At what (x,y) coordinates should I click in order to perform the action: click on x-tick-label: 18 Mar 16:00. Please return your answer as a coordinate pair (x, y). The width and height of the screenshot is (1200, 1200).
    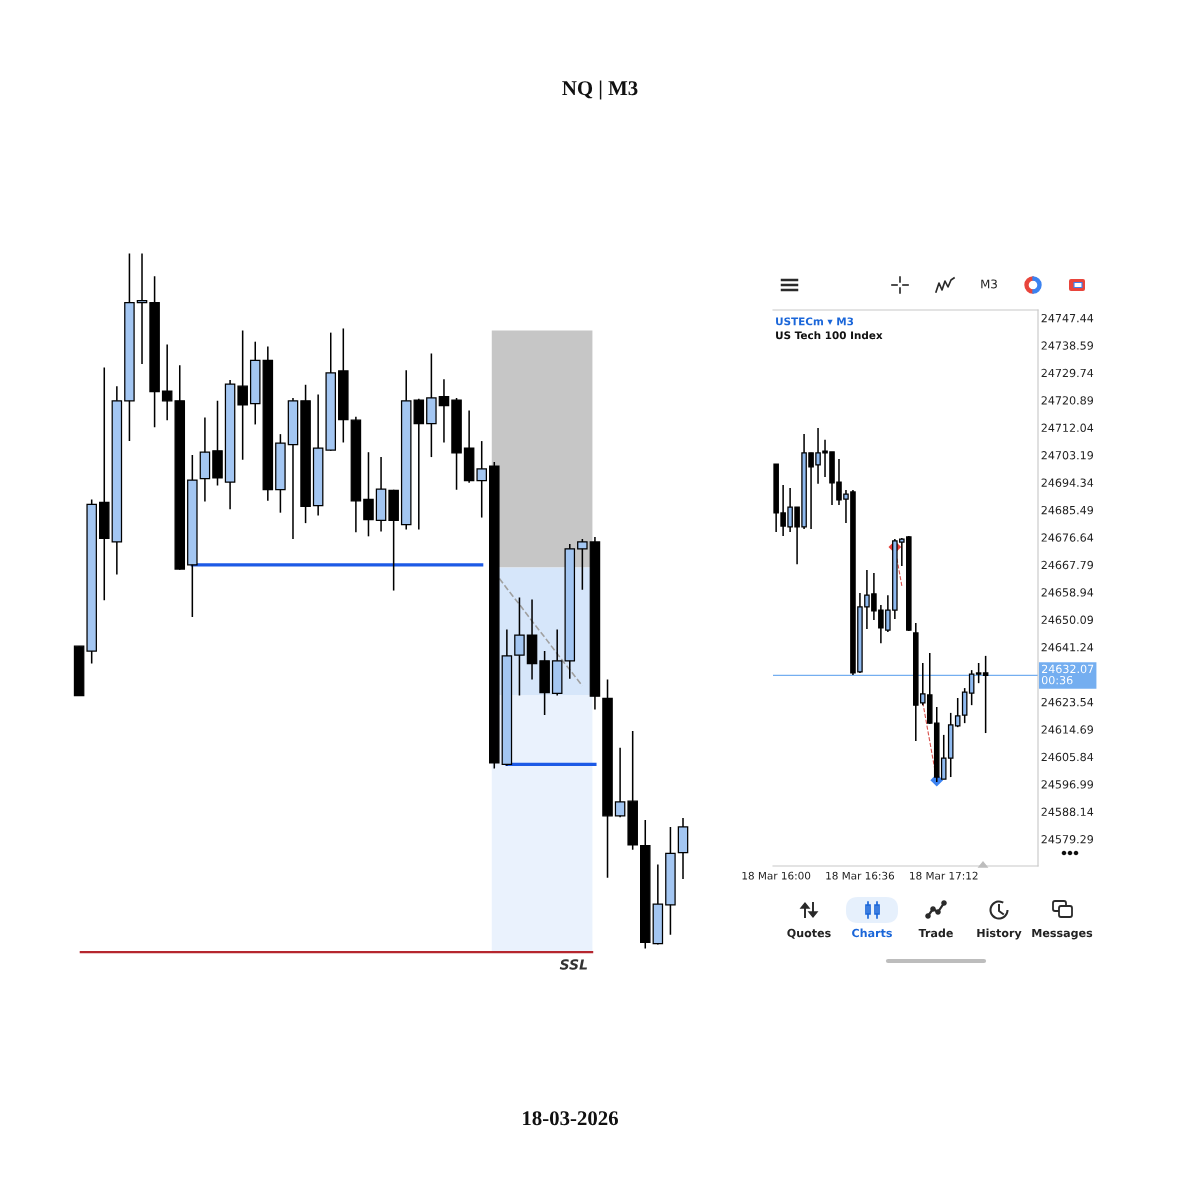
    Looking at the image, I should click on (776, 875).